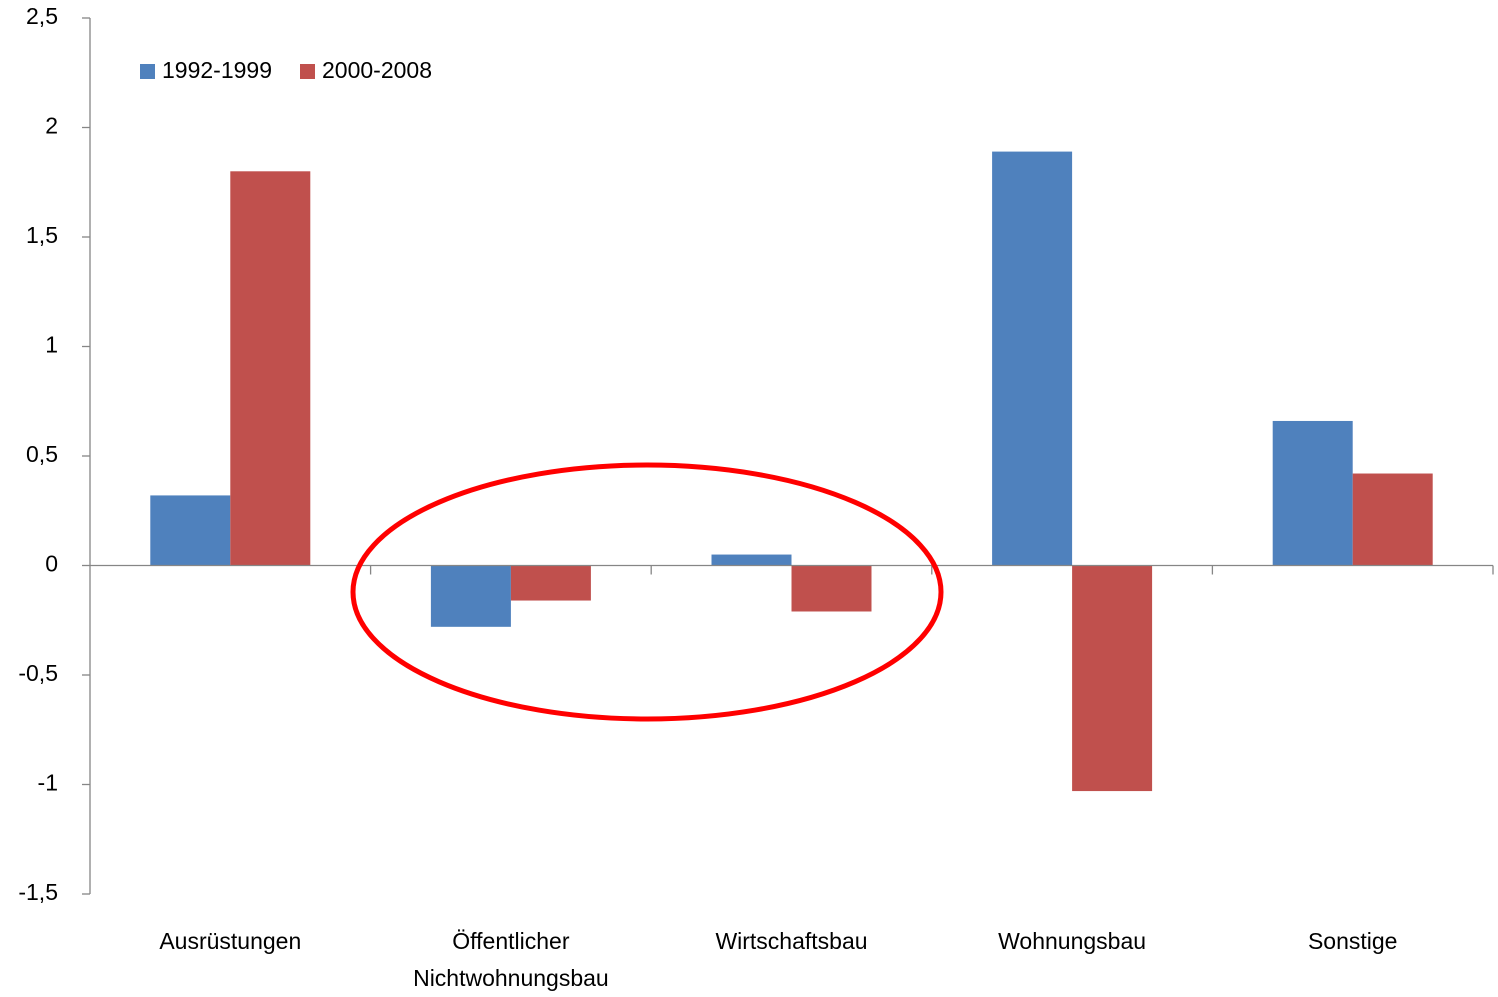  Describe the element at coordinates (51, 345) in the screenshot. I see `y-tick-label: 1` at that location.